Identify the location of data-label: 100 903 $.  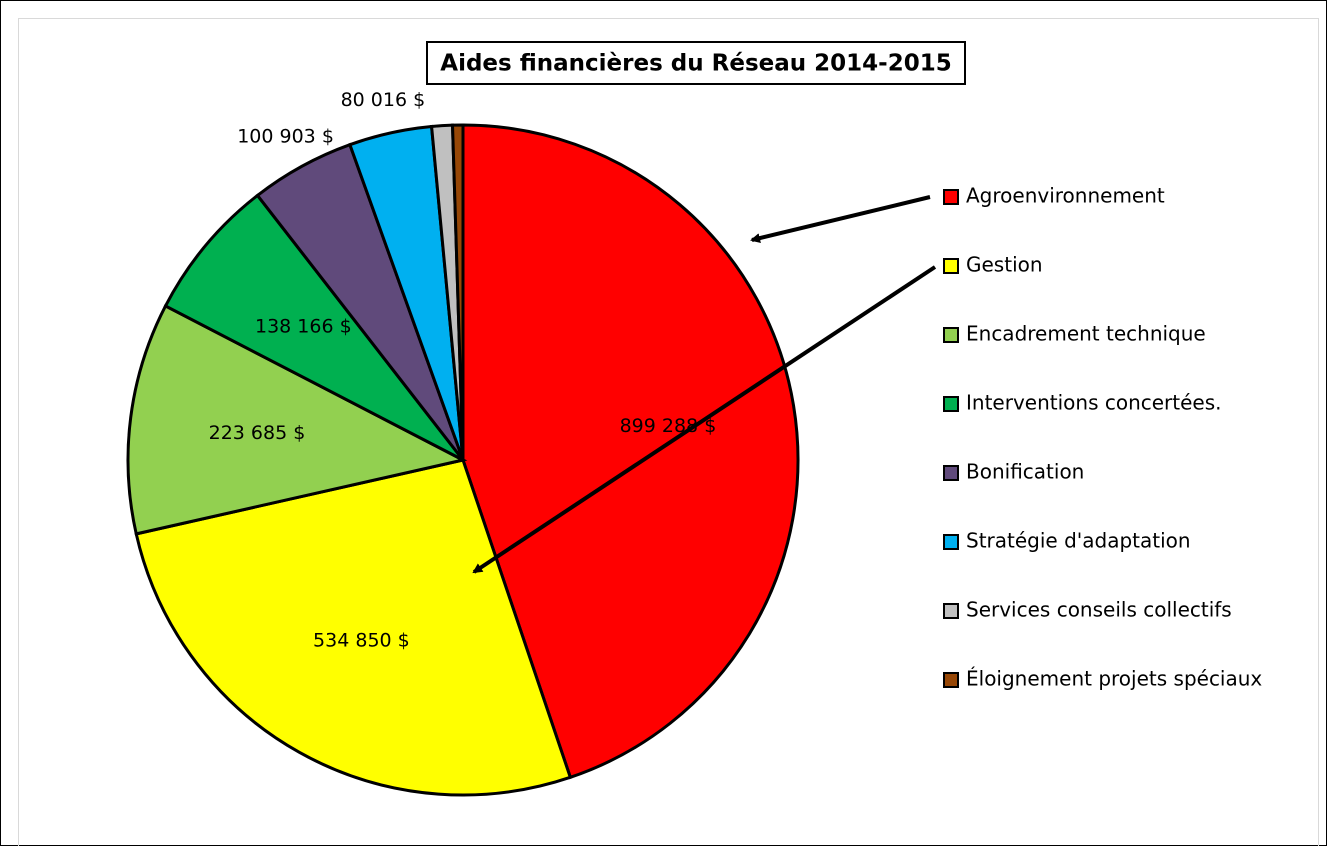
(285, 137).